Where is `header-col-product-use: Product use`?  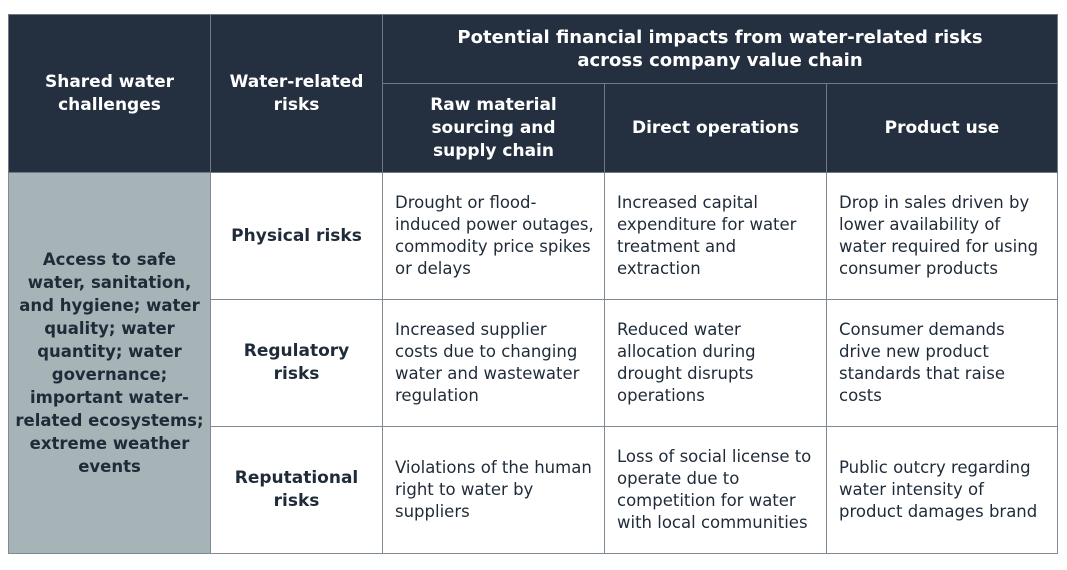 header-col-product-use: Product use is located at coordinates (942, 128).